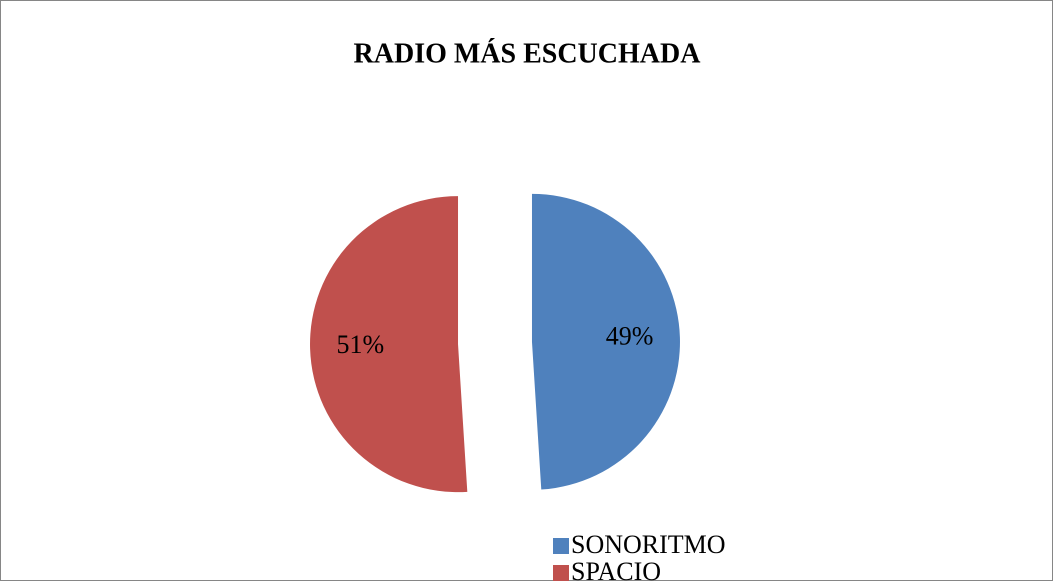  I want to click on chart-title: RADIO MÁS ESCUCHADA, so click(528, 53).